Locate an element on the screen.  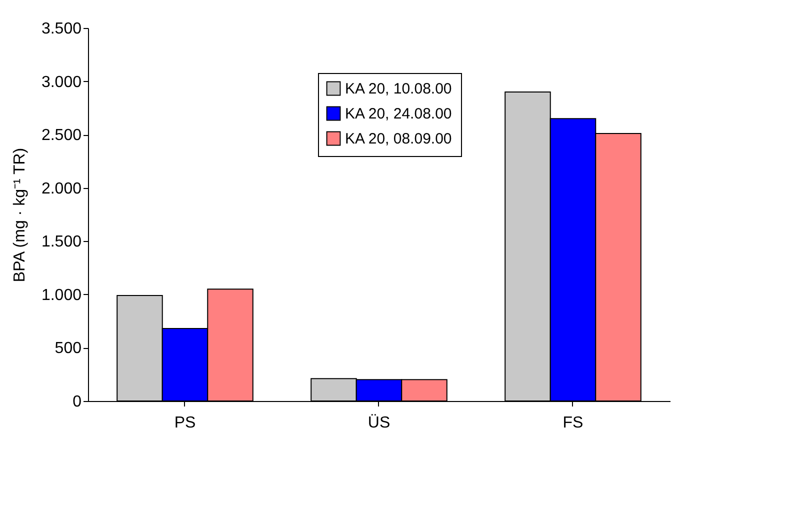
y-tick-label: 1.000 is located at coordinates (61, 295).